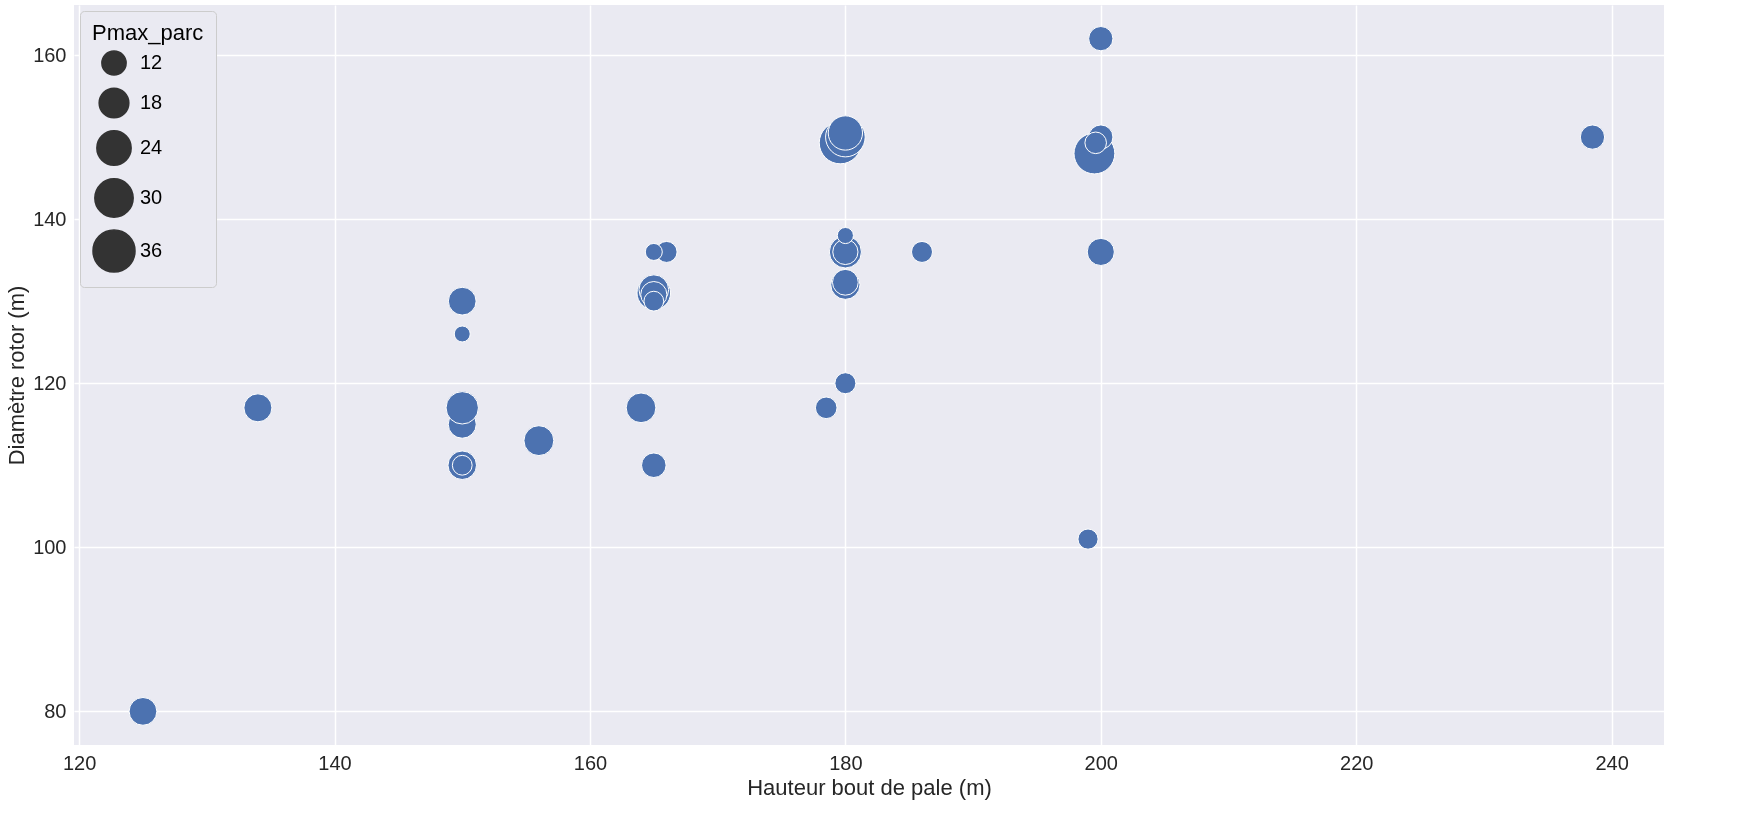 The image size is (1741, 836). I want to click on legend-label: 24, so click(151, 147).